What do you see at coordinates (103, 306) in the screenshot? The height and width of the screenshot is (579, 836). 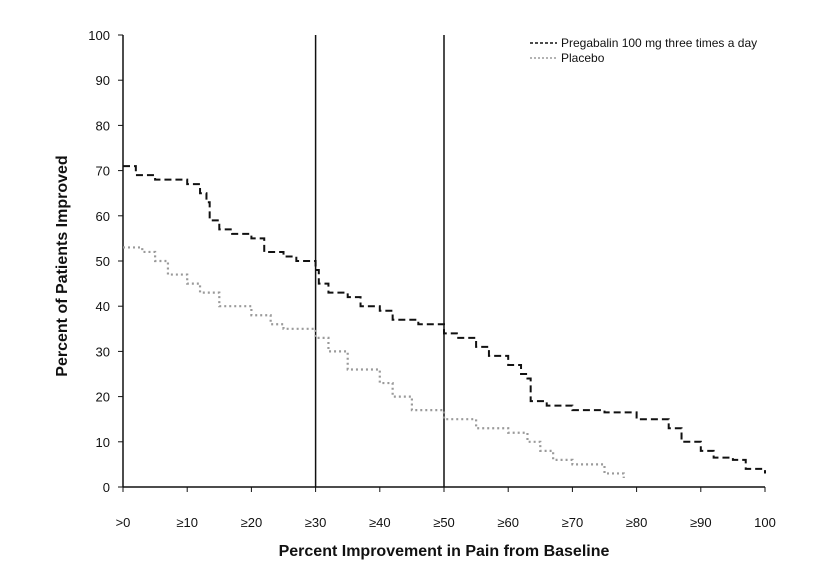 I see `y-tick-label: 40` at bounding box center [103, 306].